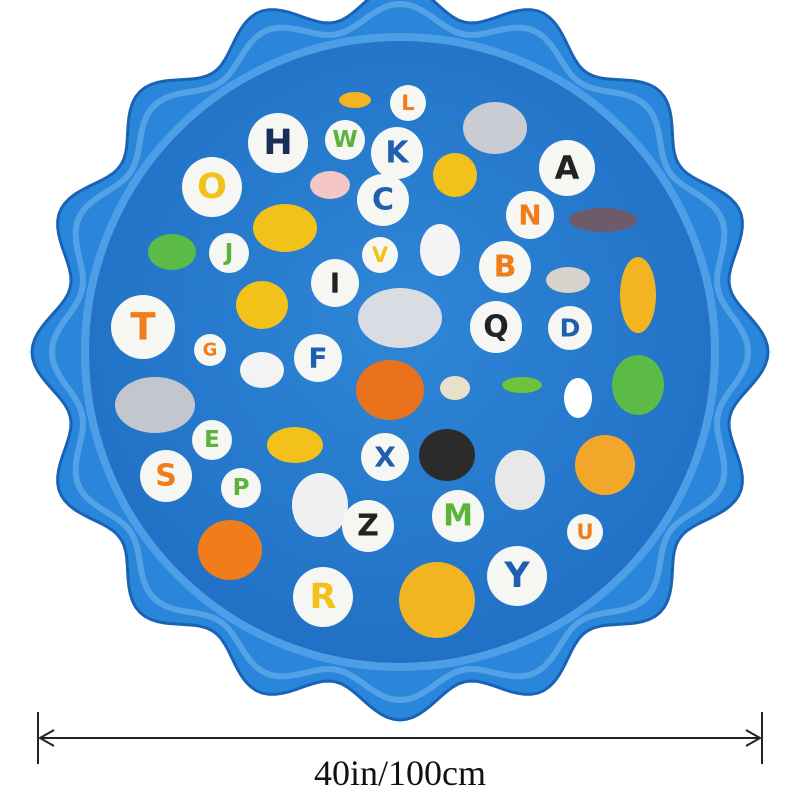  Describe the element at coordinates (390, 390) in the screenshot. I see `lion` at that location.